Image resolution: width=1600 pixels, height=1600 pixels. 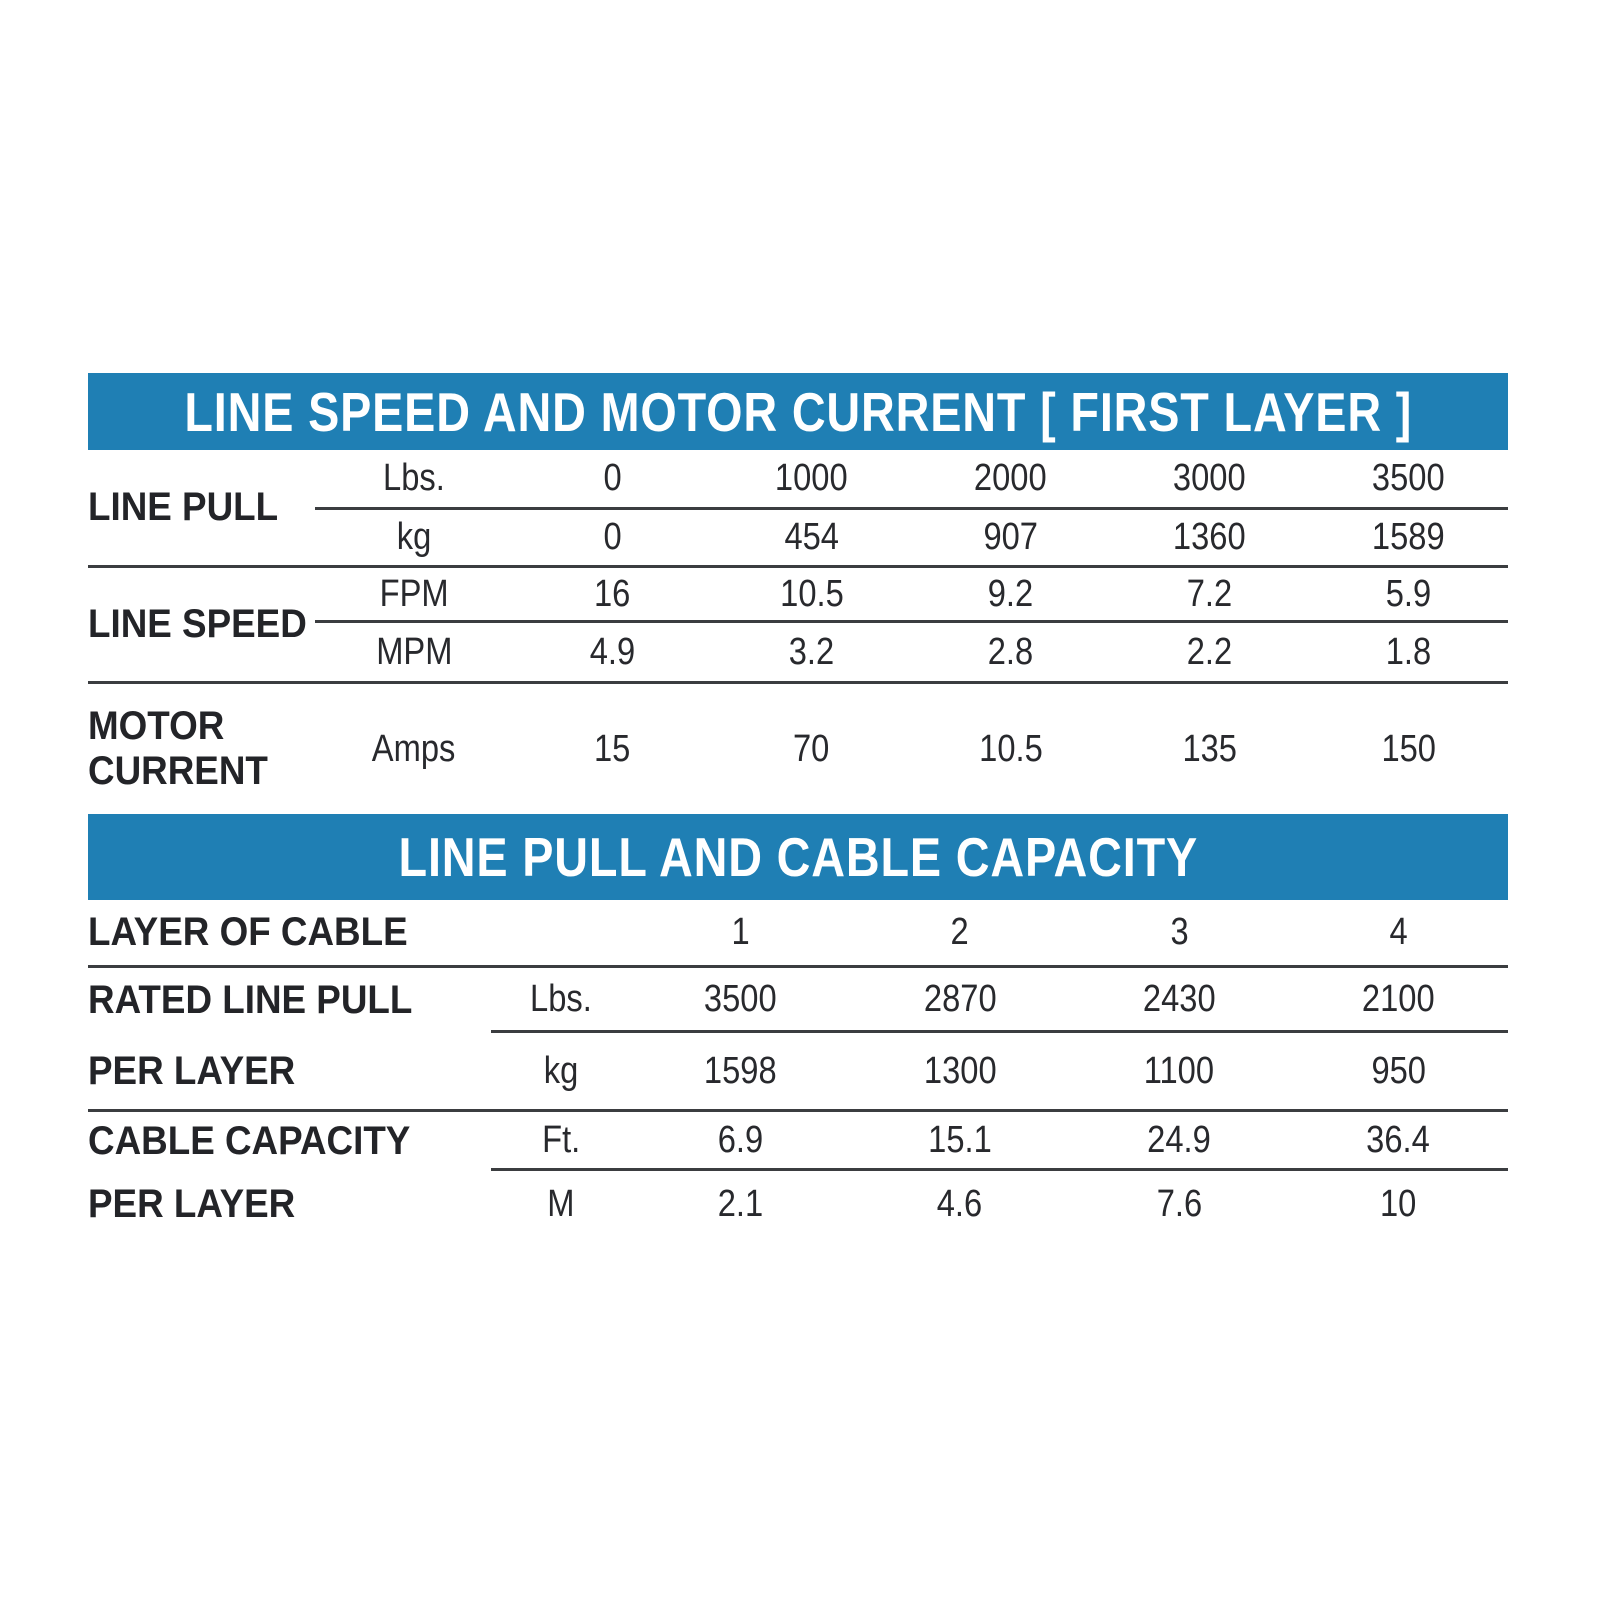 I want to click on table-row-cable-capacity-ft: Ft. 6.9 15.1 24.9 36.4, so click(x=999, y=1141).